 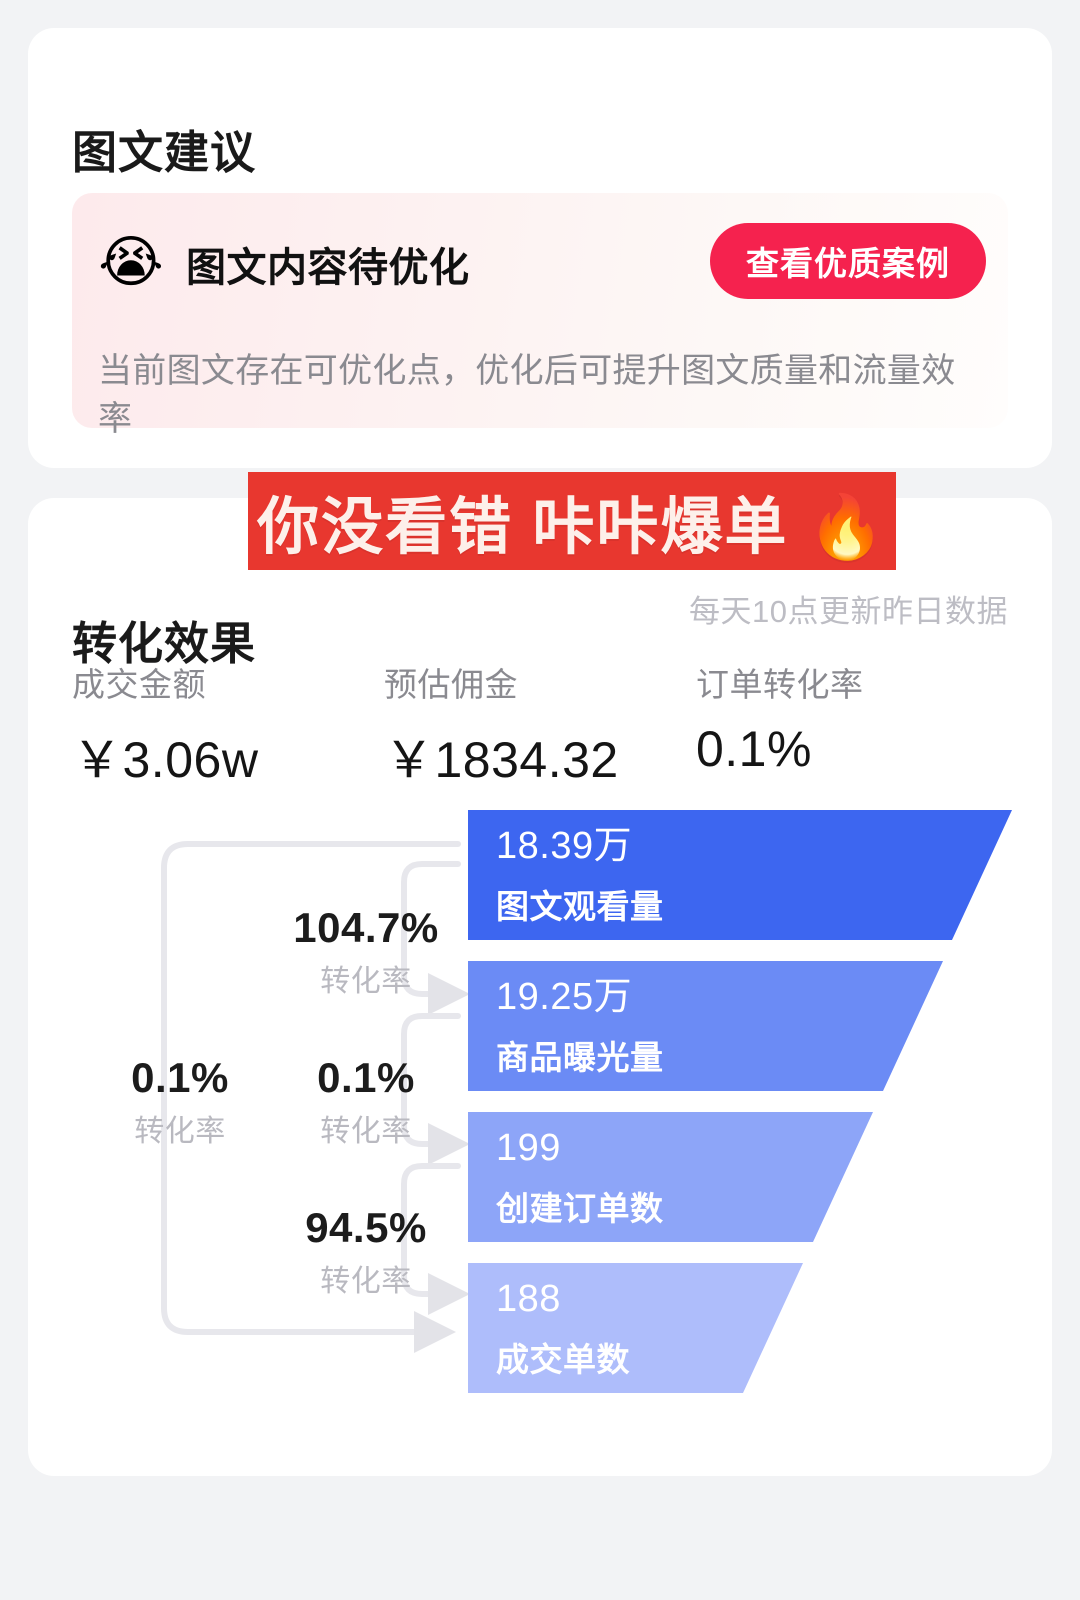 What do you see at coordinates (131, 261) in the screenshot?
I see `loudly-crying-face-icon: 😭` at bounding box center [131, 261].